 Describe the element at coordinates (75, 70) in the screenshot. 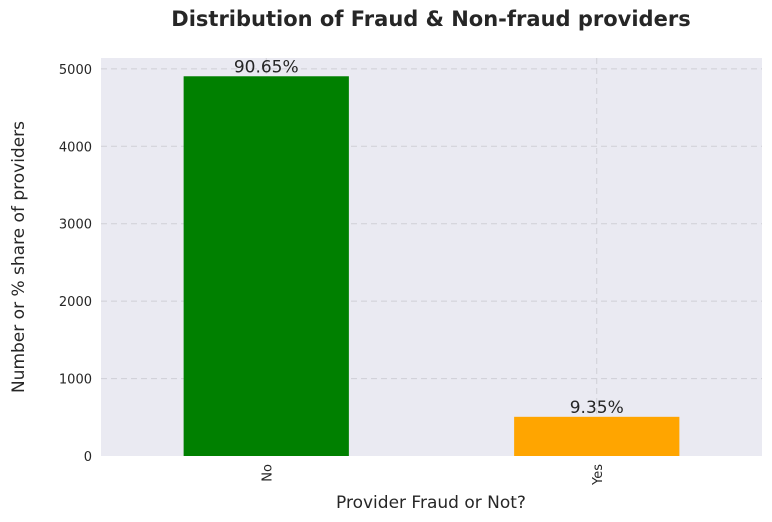

I see `y-tick-label: 5000` at that location.